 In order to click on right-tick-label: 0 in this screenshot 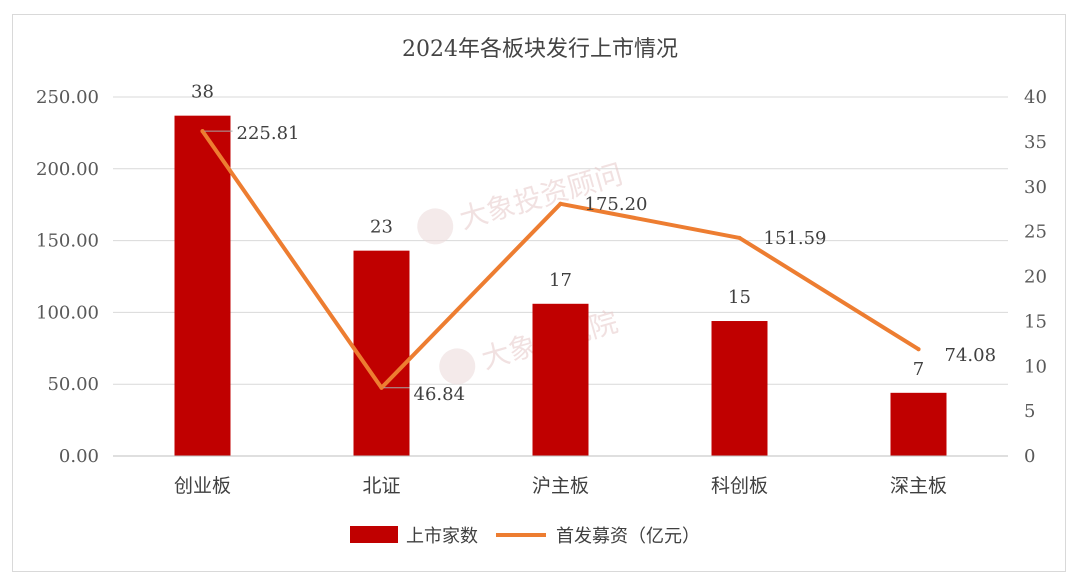, I will do `click(1029, 456)`.